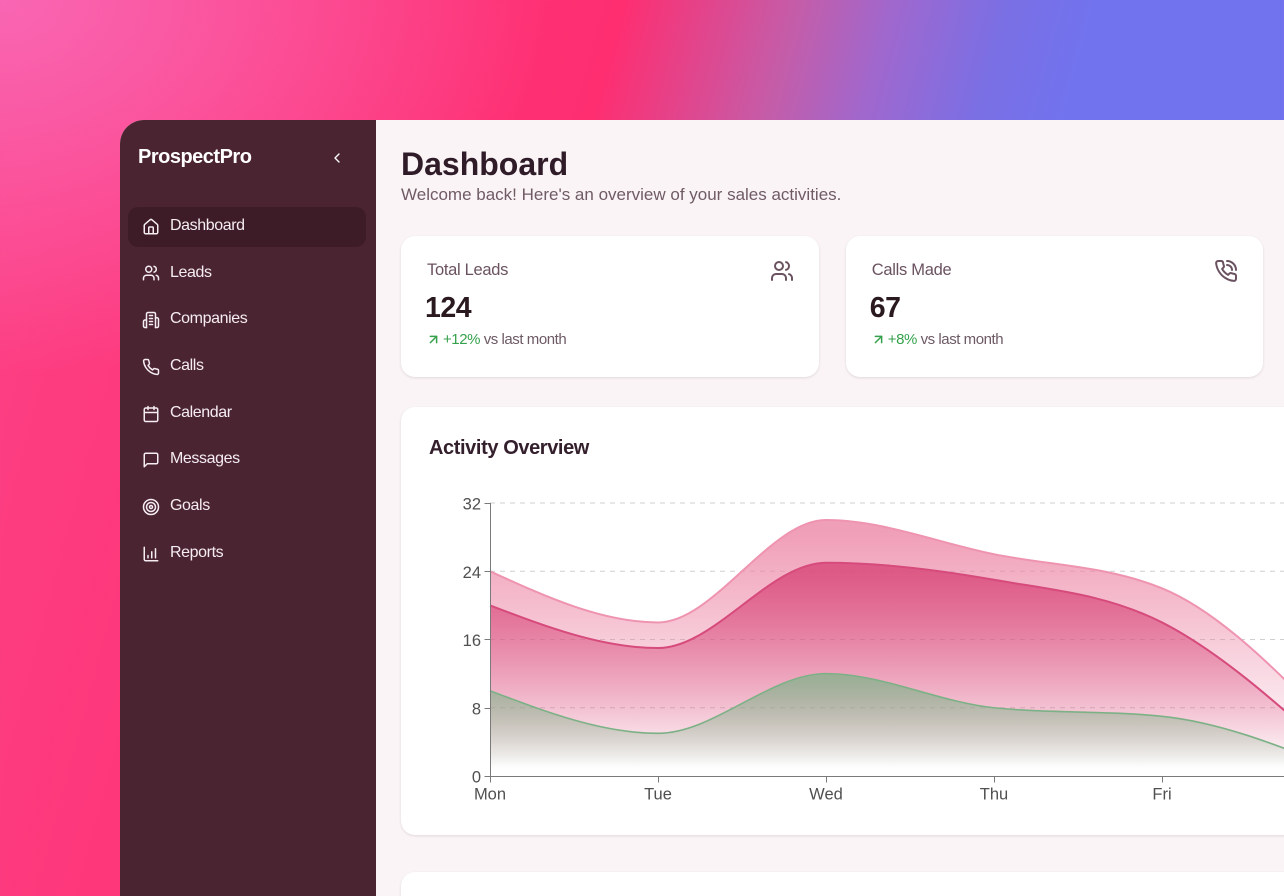 This screenshot has height=896, width=1284. I want to click on svg-text: Wed, so click(826, 795).